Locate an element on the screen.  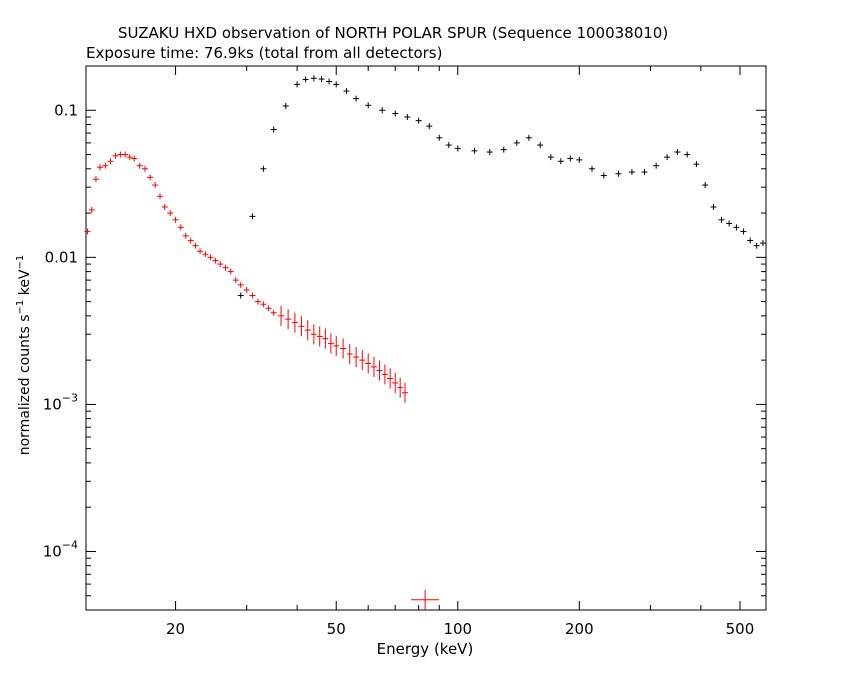
y-tick-label: 10⁻⁴ is located at coordinates (60, 549).